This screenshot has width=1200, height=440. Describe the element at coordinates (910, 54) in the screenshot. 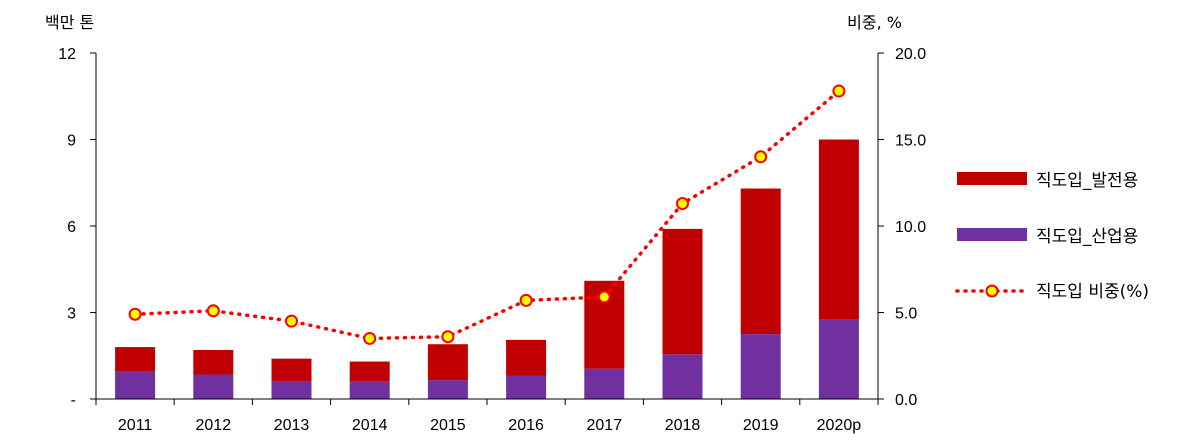

I see `right-tick-label: 20.0` at that location.